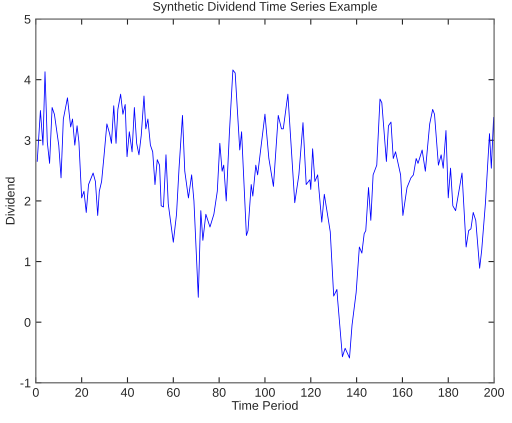  What do you see at coordinates (27, 322) in the screenshot?
I see `y-tick-label: 0` at bounding box center [27, 322].